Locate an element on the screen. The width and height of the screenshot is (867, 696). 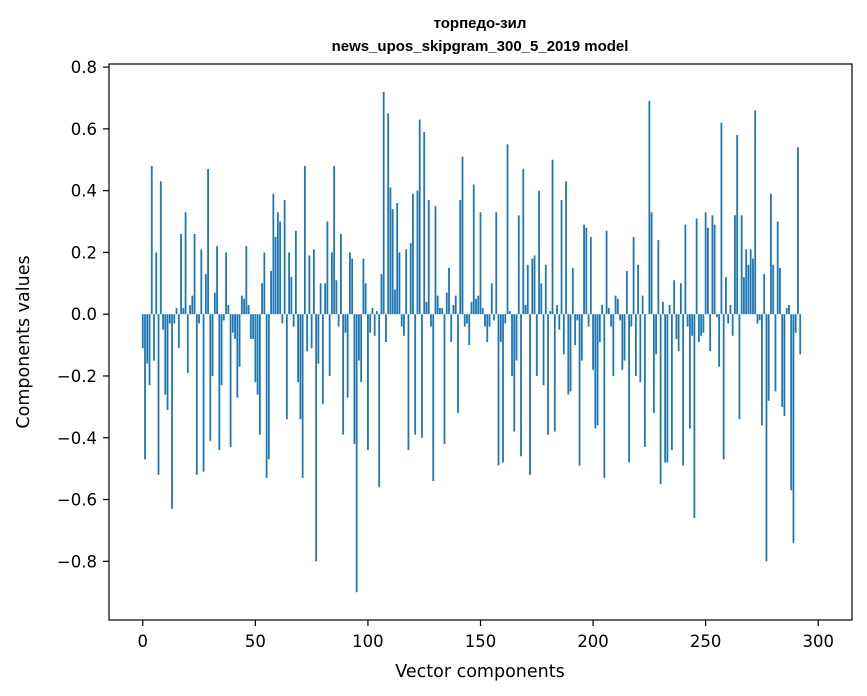
x-axis: 0 50 100 150 200 250 300 is located at coordinates (486, 635).